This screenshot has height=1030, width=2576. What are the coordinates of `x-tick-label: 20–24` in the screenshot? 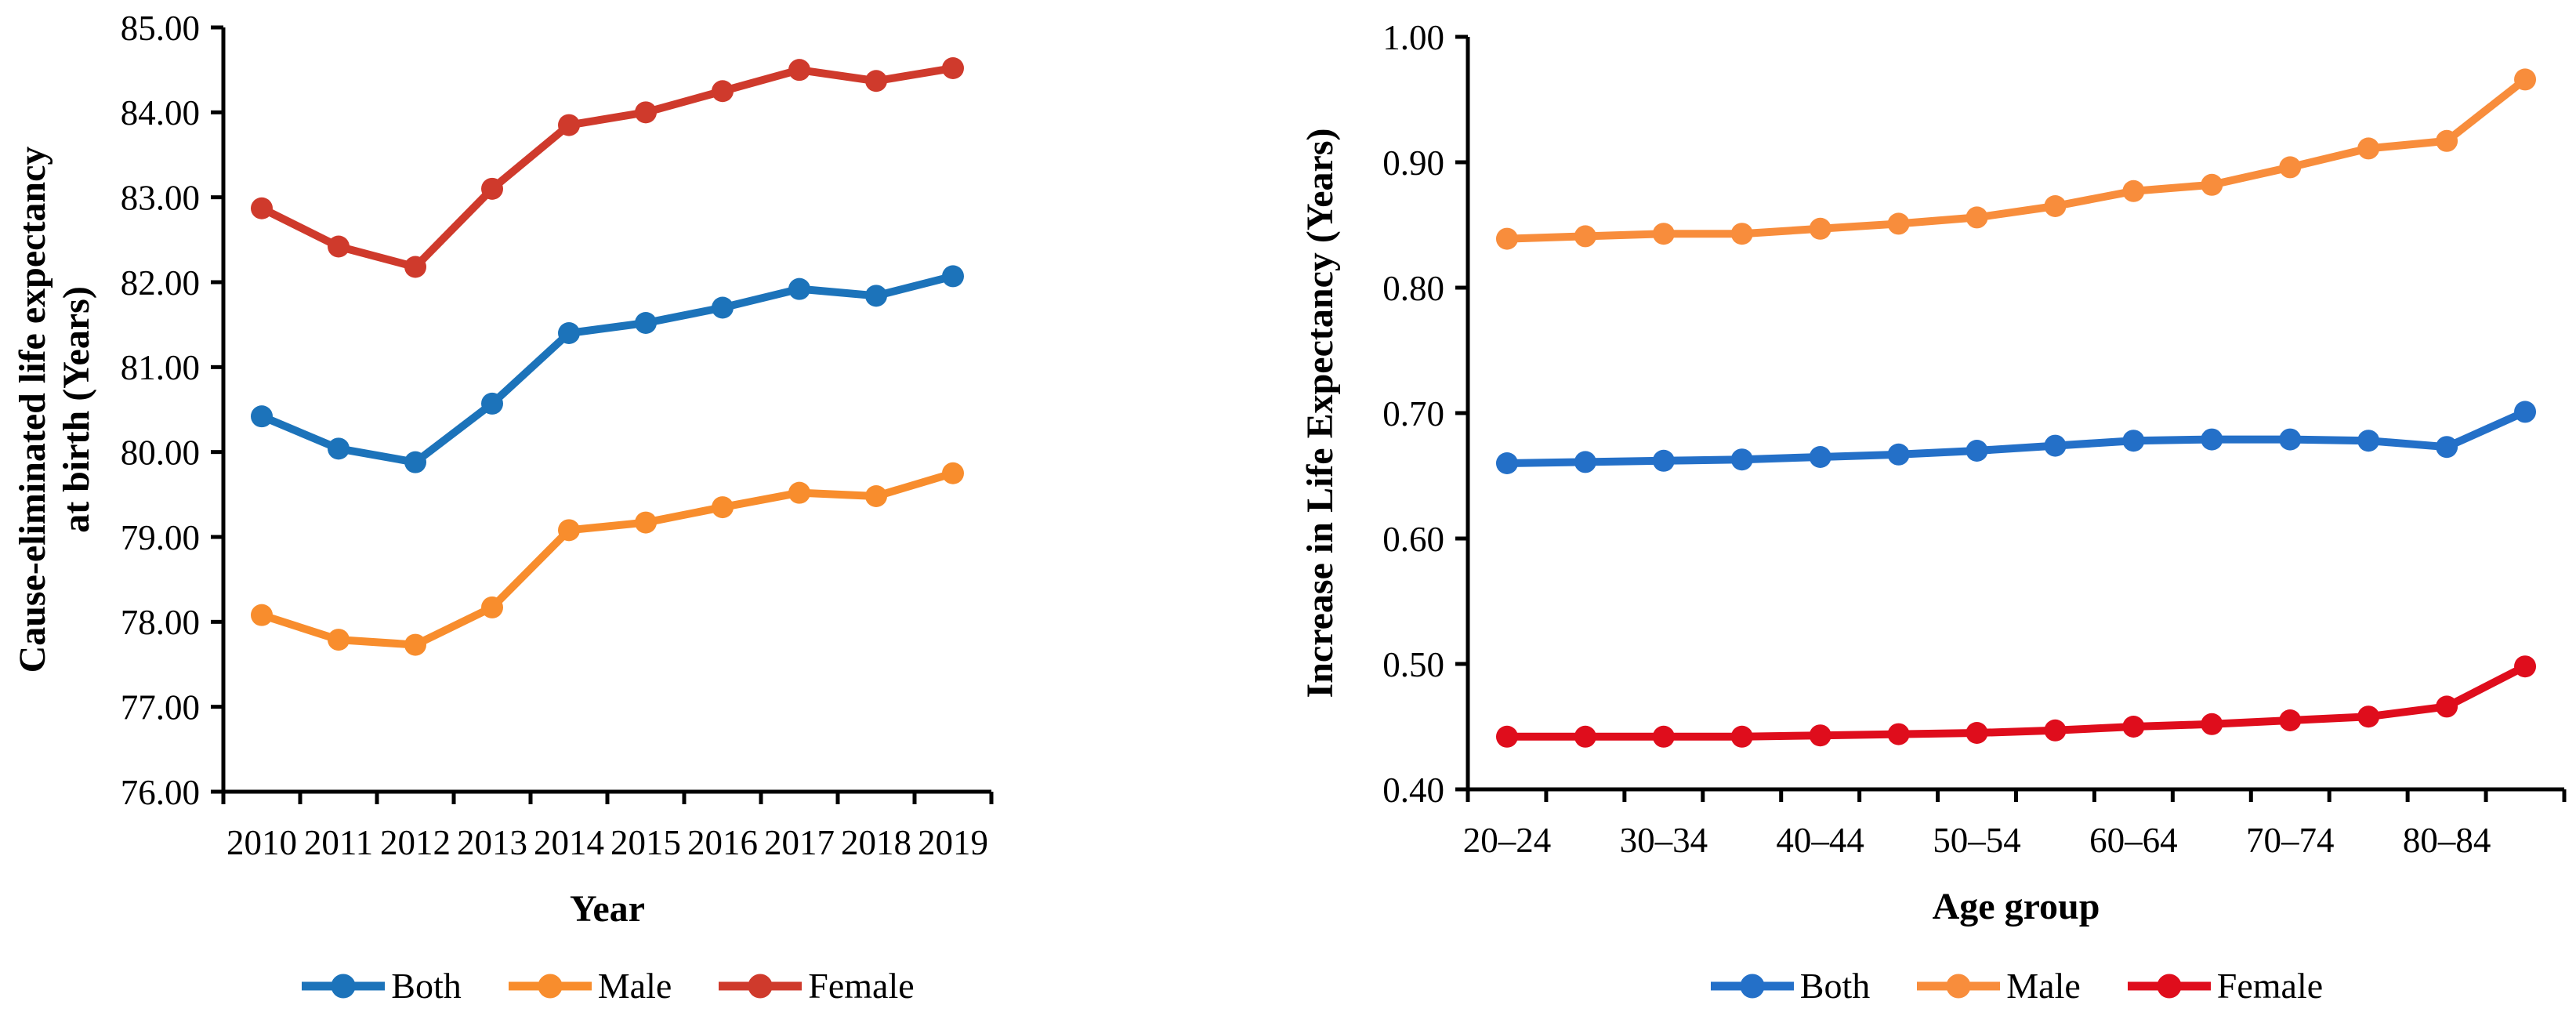 It's located at (1507, 841).